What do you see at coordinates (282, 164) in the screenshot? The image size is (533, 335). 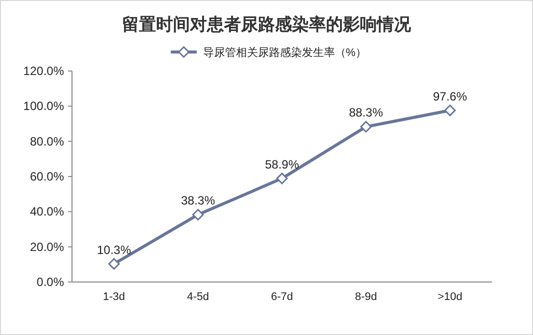 I see `data-label: 58.9%` at bounding box center [282, 164].